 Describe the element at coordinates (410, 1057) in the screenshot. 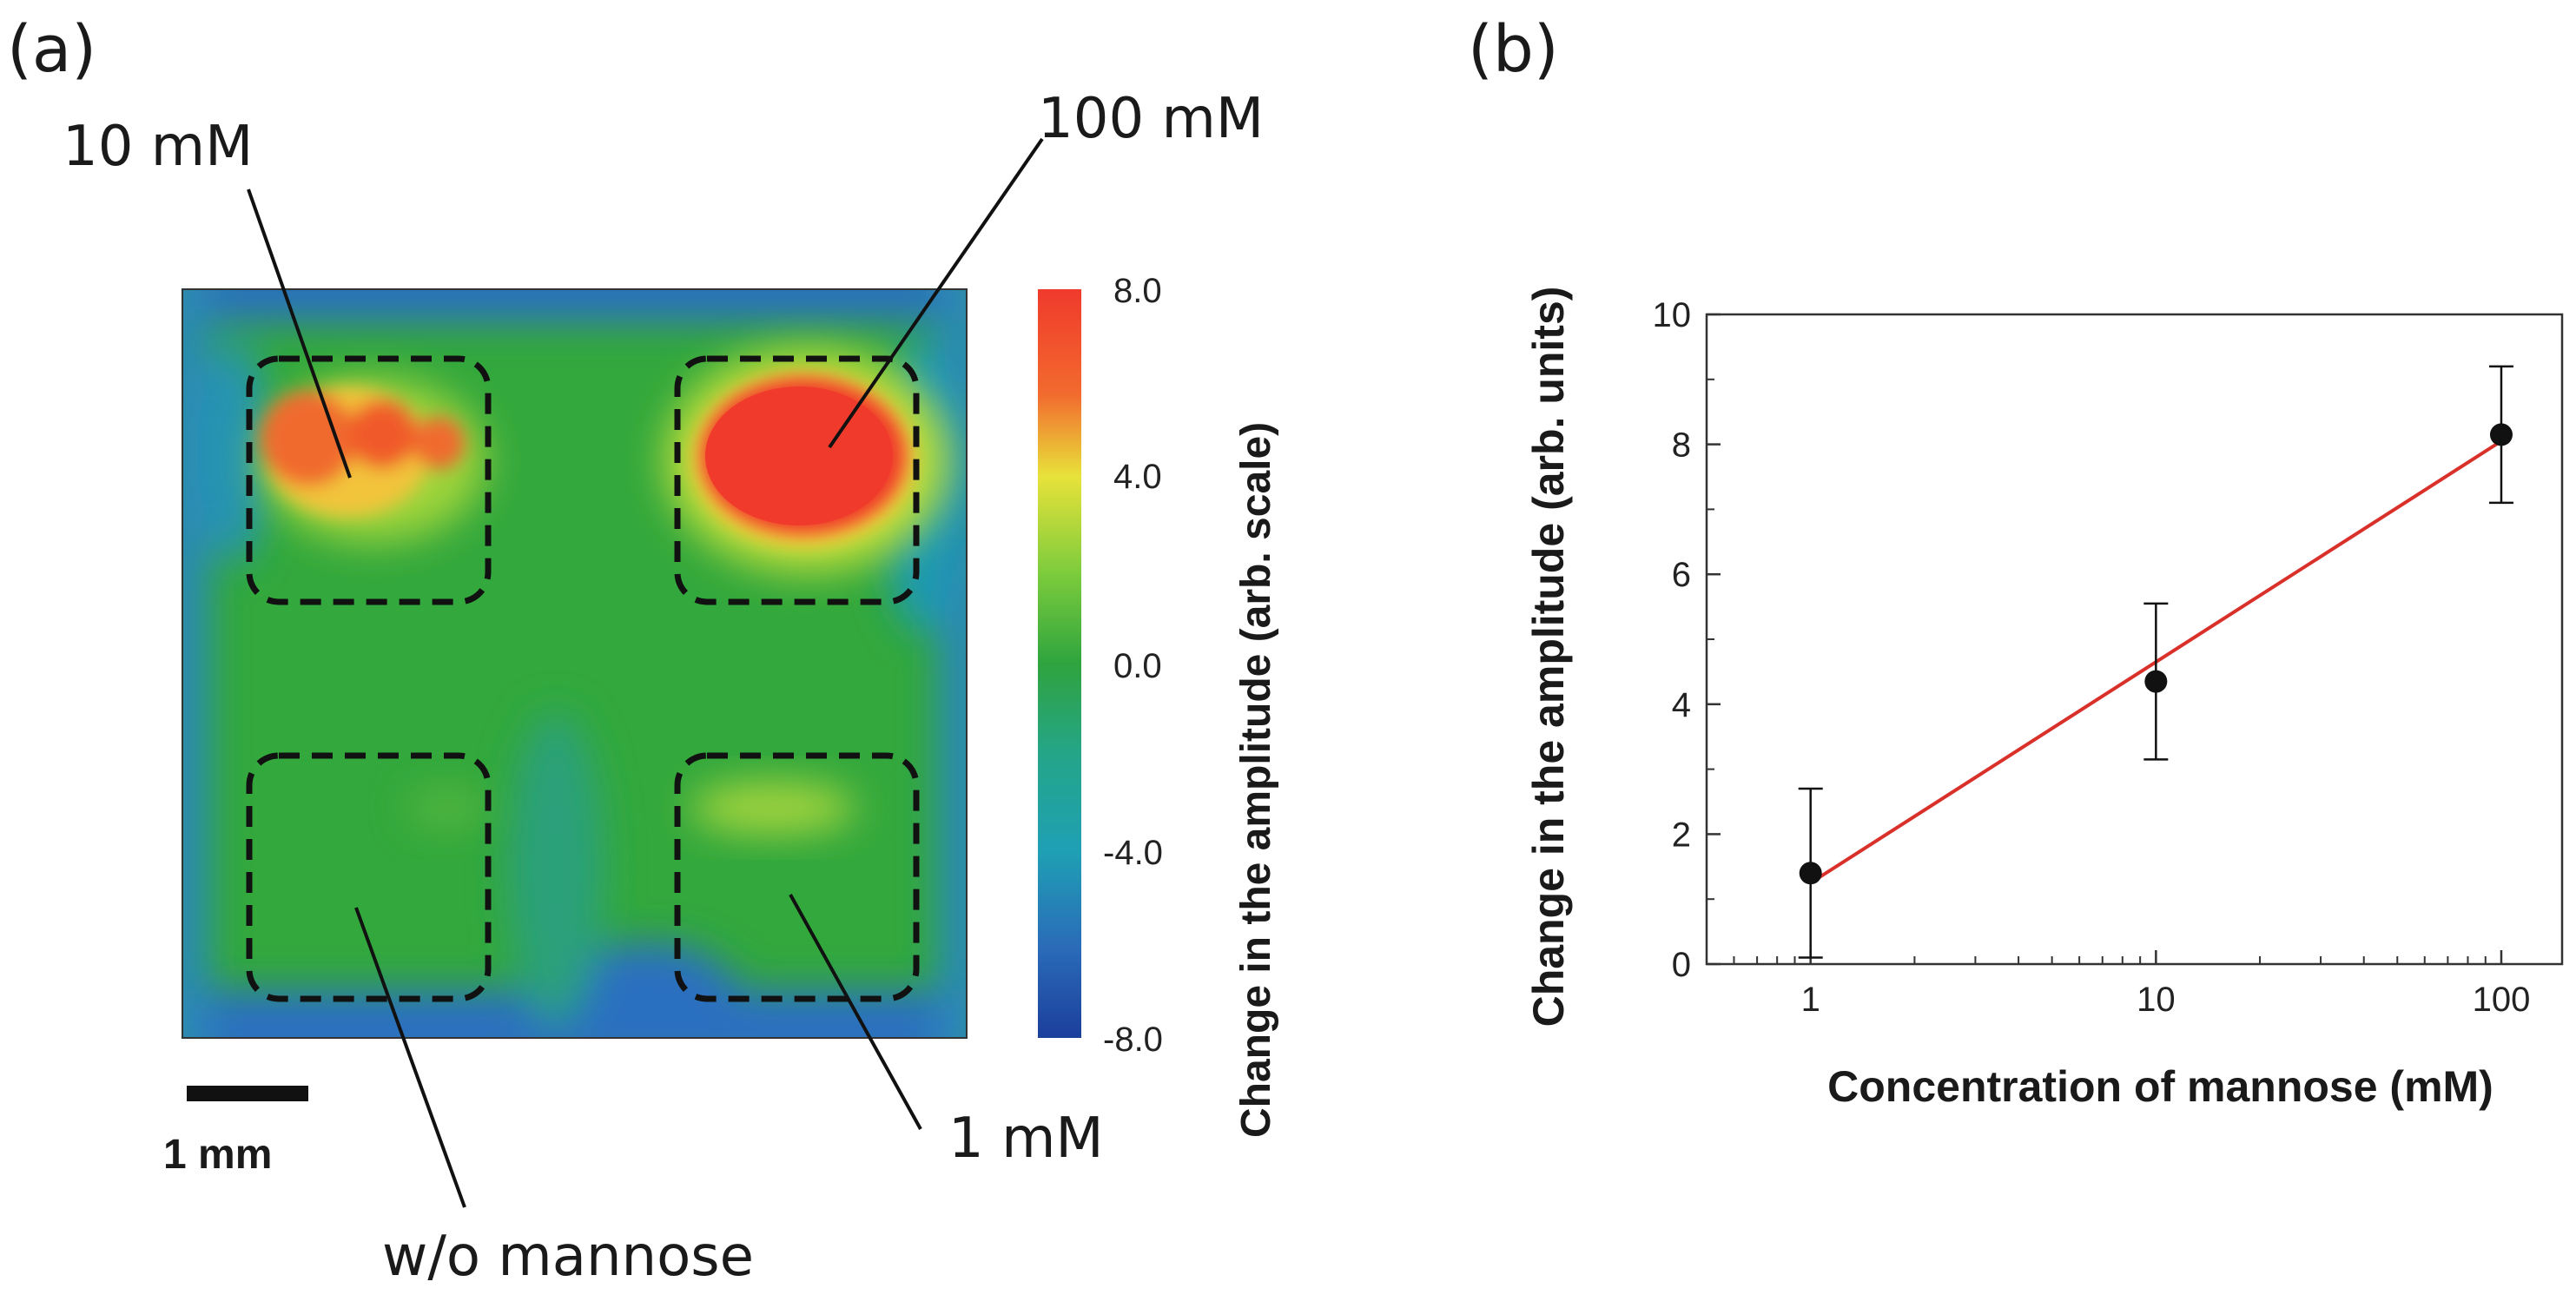

I see `leader-line-wo-mannose` at that location.